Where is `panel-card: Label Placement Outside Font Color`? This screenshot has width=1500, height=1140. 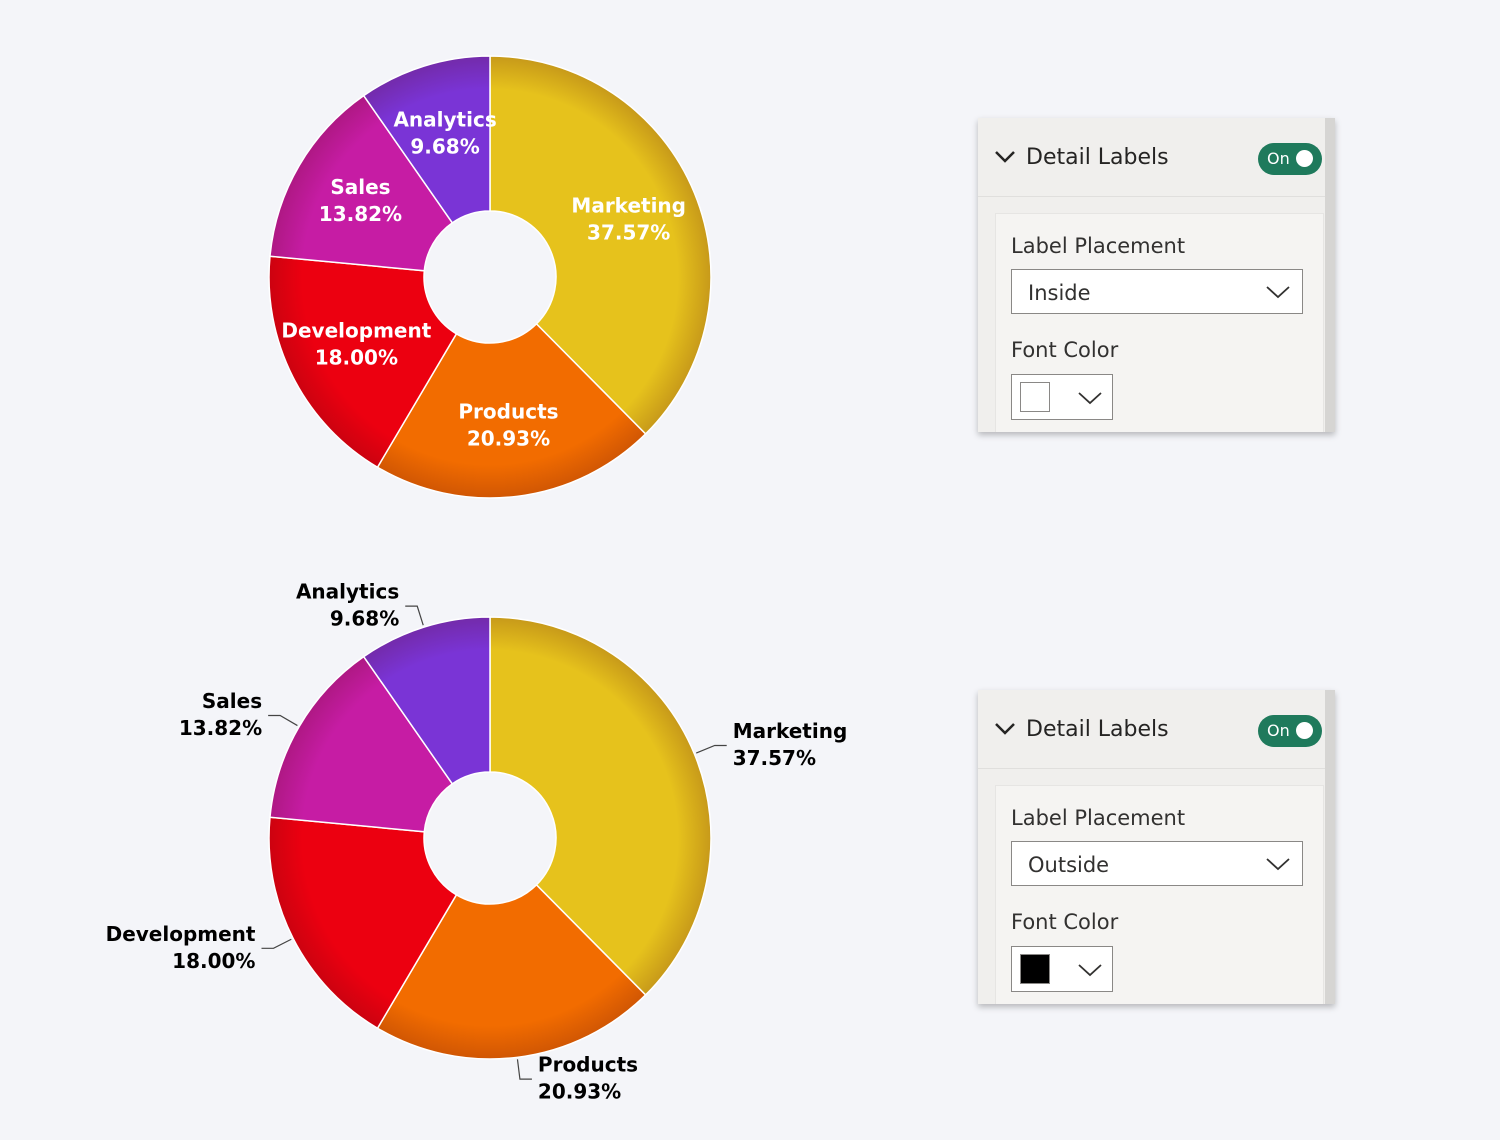 panel-card: Label Placement Outside Font Color is located at coordinates (1159, 894).